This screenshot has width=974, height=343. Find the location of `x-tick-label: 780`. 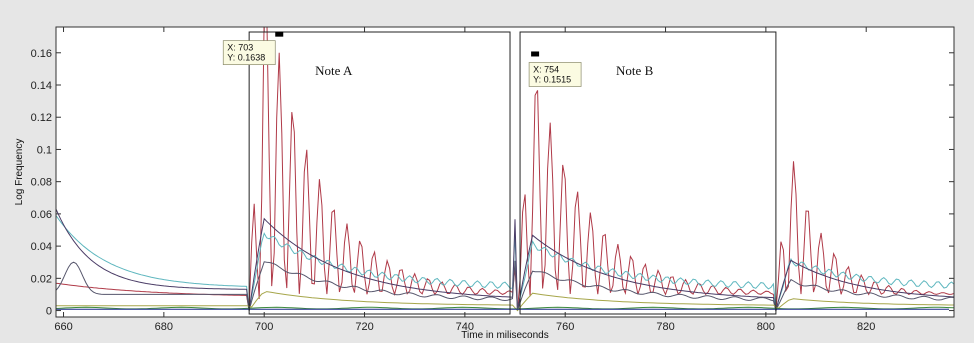

x-tick-label: 780 is located at coordinates (665, 327).